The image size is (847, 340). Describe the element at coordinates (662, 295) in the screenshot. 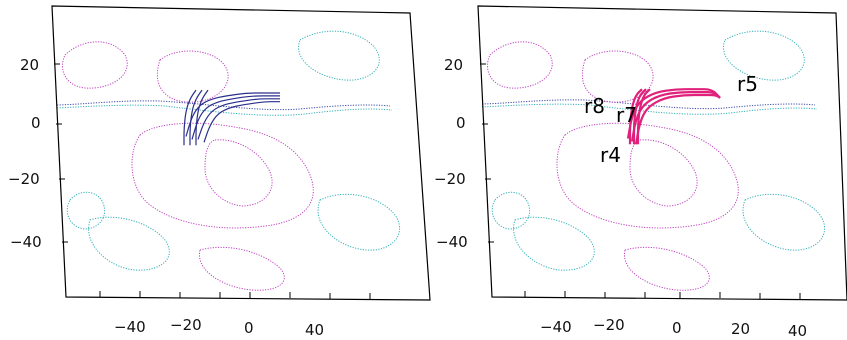

I see `right-x-ticks` at that location.